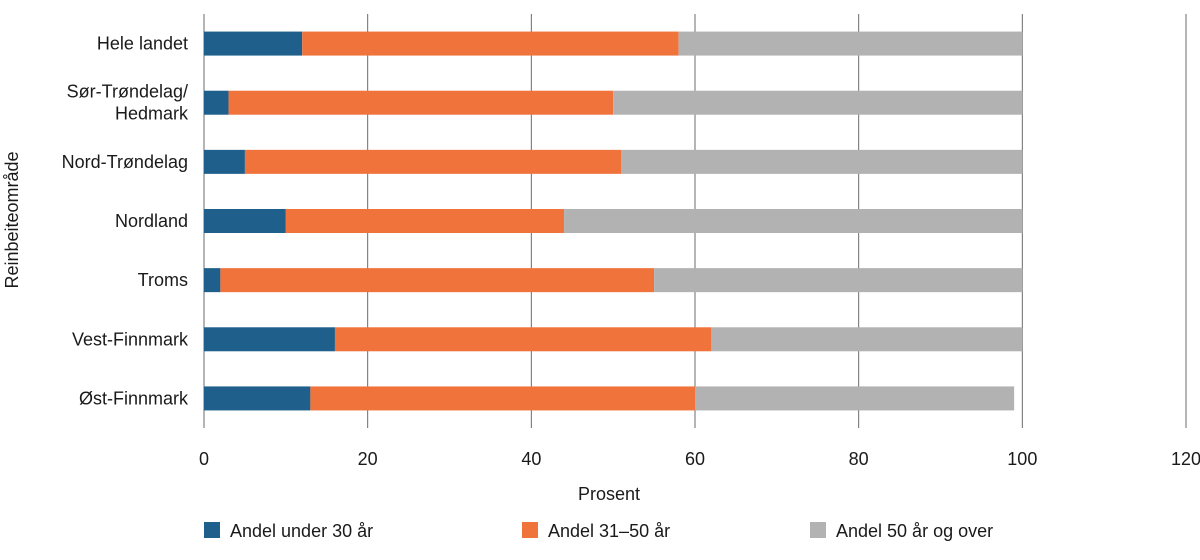  I want to click on legend-label: Andel under 30 år, so click(301, 531).